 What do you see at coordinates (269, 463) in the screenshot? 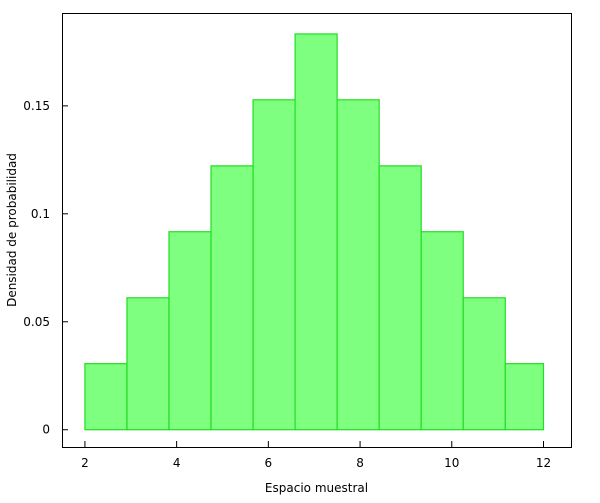
I see `x-tick-label: 6` at bounding box center [269, 463].